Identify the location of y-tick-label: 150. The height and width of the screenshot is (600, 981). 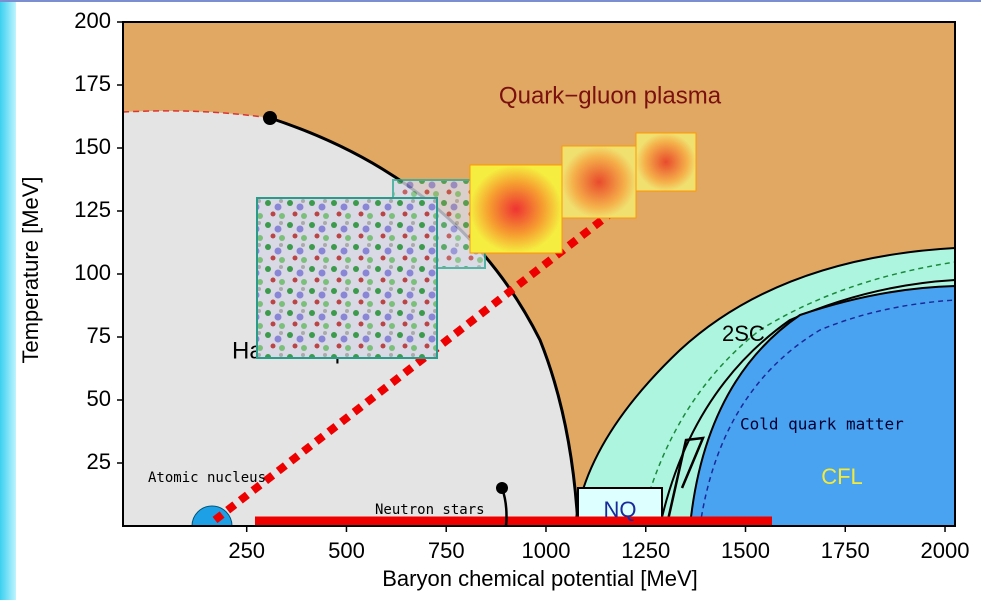
(92, 146).